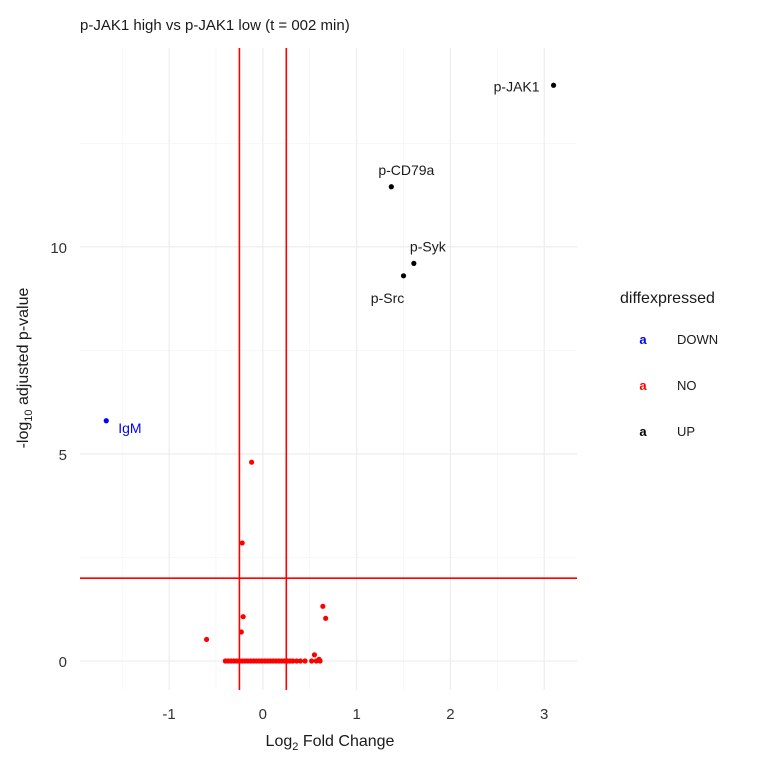  What do you see at coordinates (58, 248) in the screenshot?
I see `y-tick-label: 10` at bounding box center [58, 248].